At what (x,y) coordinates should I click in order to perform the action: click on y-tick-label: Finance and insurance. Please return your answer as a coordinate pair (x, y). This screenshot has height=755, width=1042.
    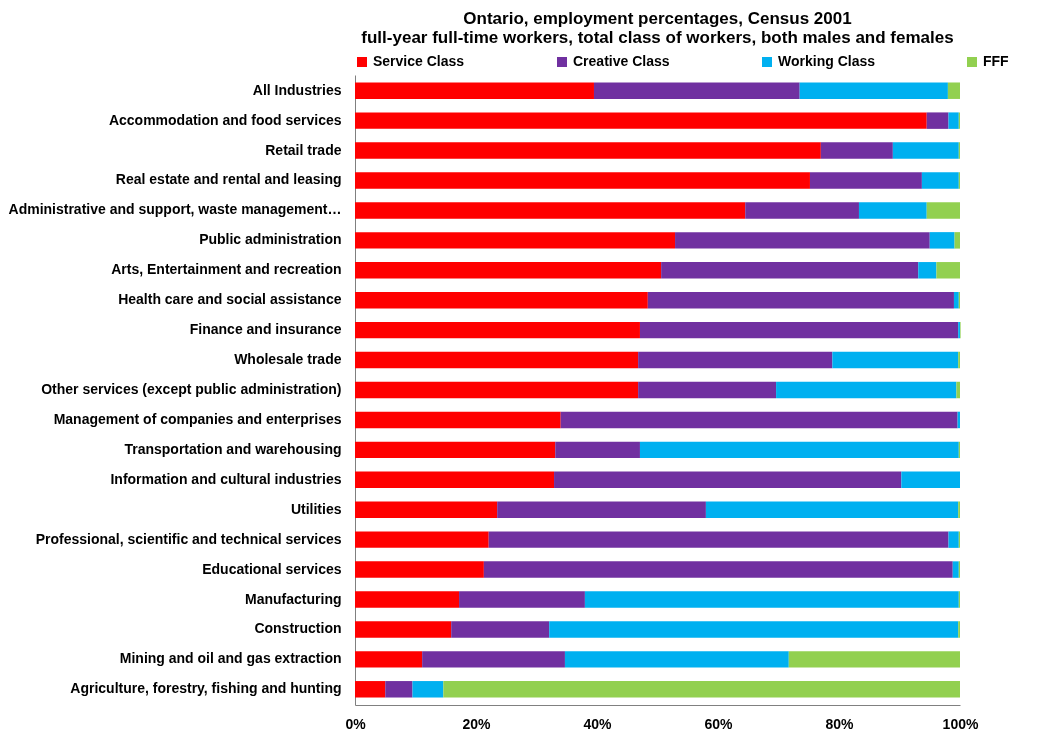
    Looking at the image, I should click on (265, 329).